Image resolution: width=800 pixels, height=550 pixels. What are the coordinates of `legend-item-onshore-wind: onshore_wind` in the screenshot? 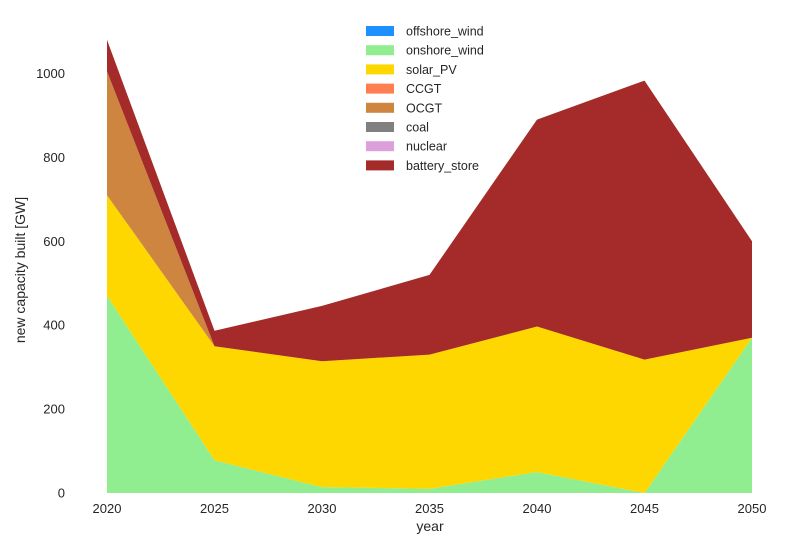 It's located at (425, 51).